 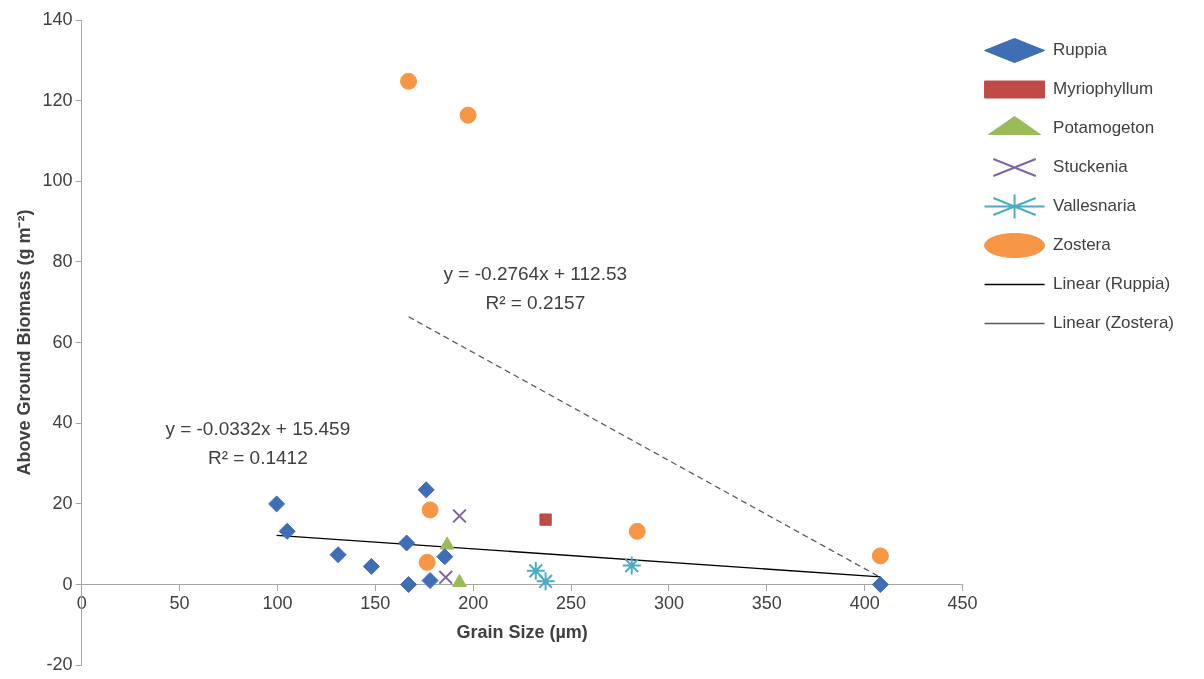 I want to click on y-tick-label: 100, so click(x=57, y=180).